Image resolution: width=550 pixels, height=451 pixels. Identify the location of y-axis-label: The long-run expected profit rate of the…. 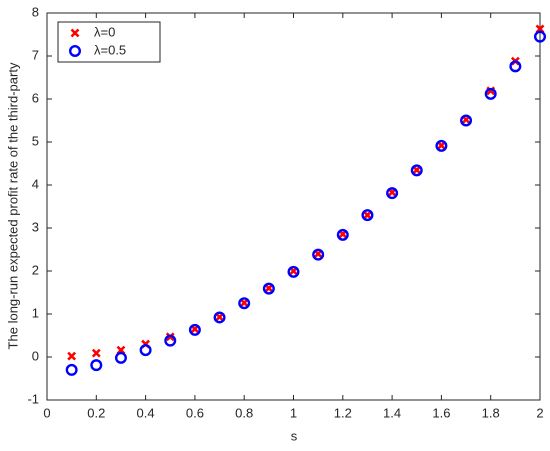
(12, 205).